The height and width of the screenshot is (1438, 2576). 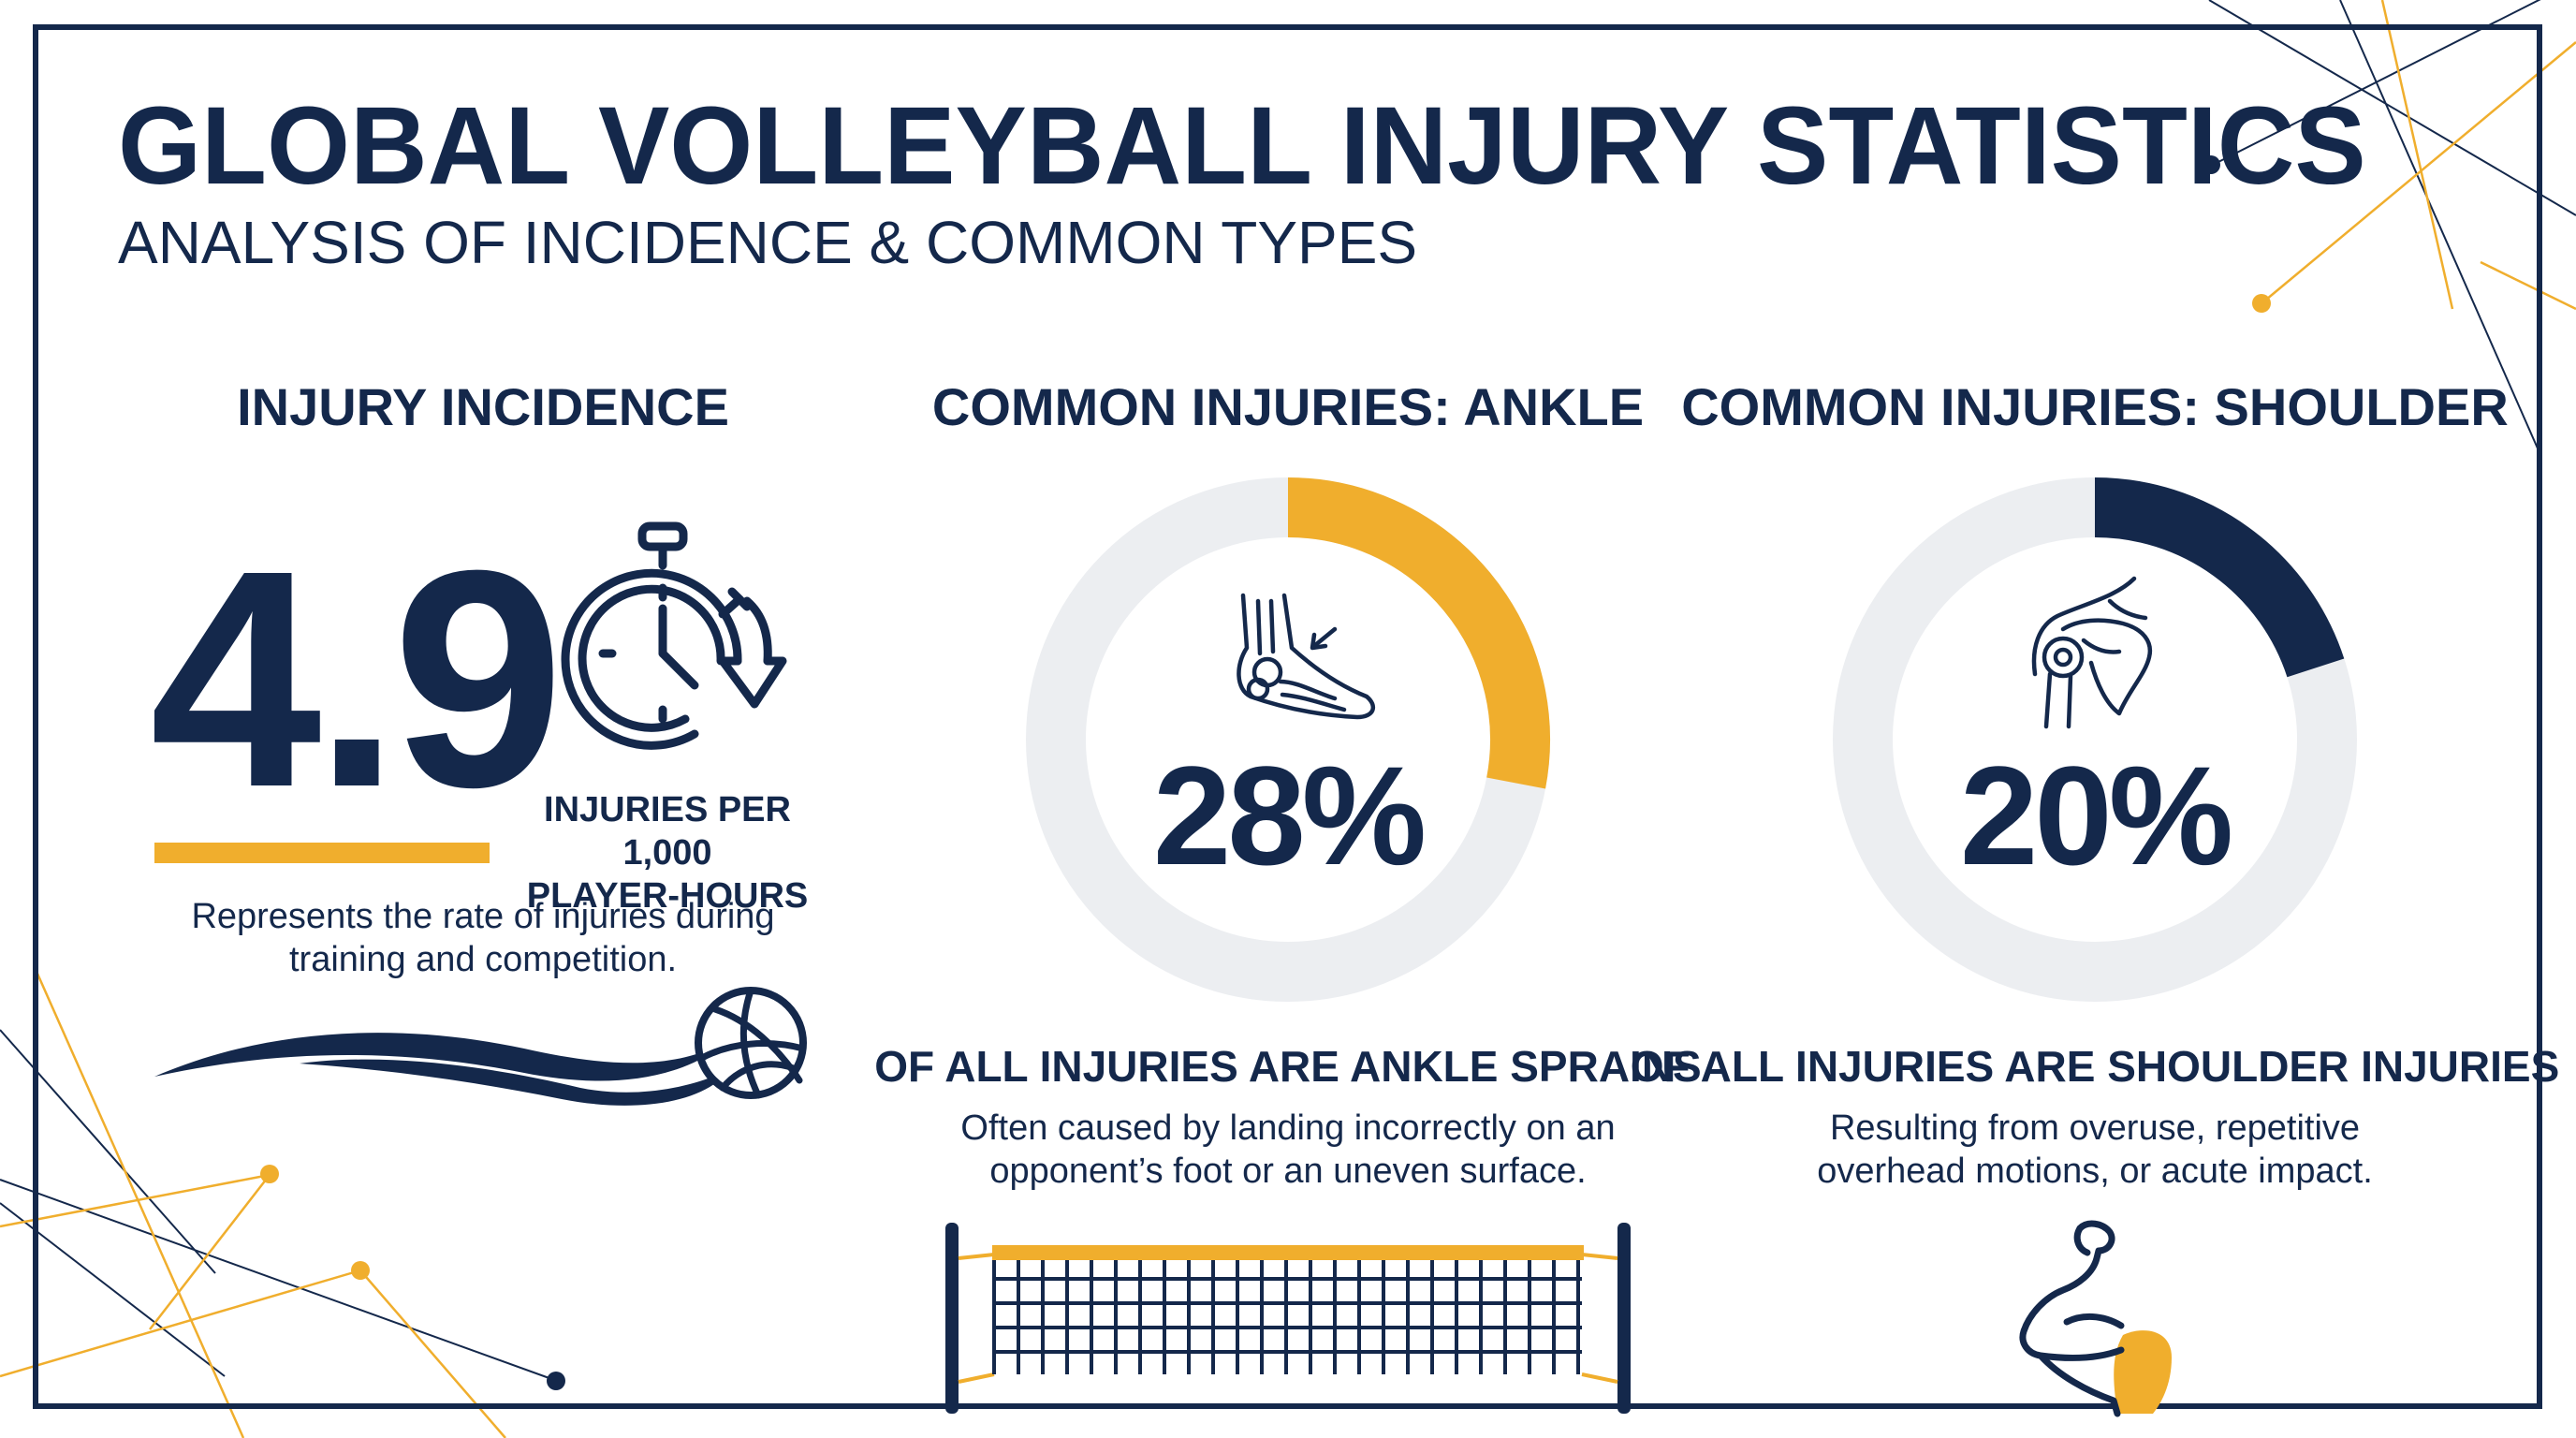 What do you see at coordinates (667, 896) in the screenshot?
I see `incidence-unit-line2: PLAYER-HOURS` at bounding box center [667, 896].